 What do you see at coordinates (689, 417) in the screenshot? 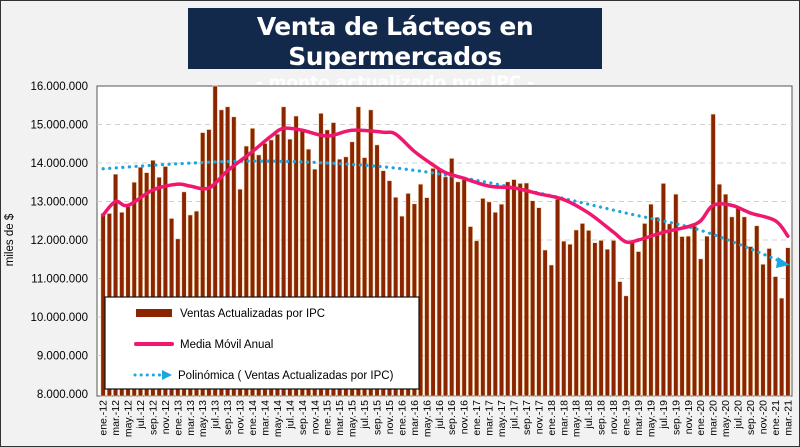
I see `x-tick-label: nov.-19` at bounding box center [689, 417].